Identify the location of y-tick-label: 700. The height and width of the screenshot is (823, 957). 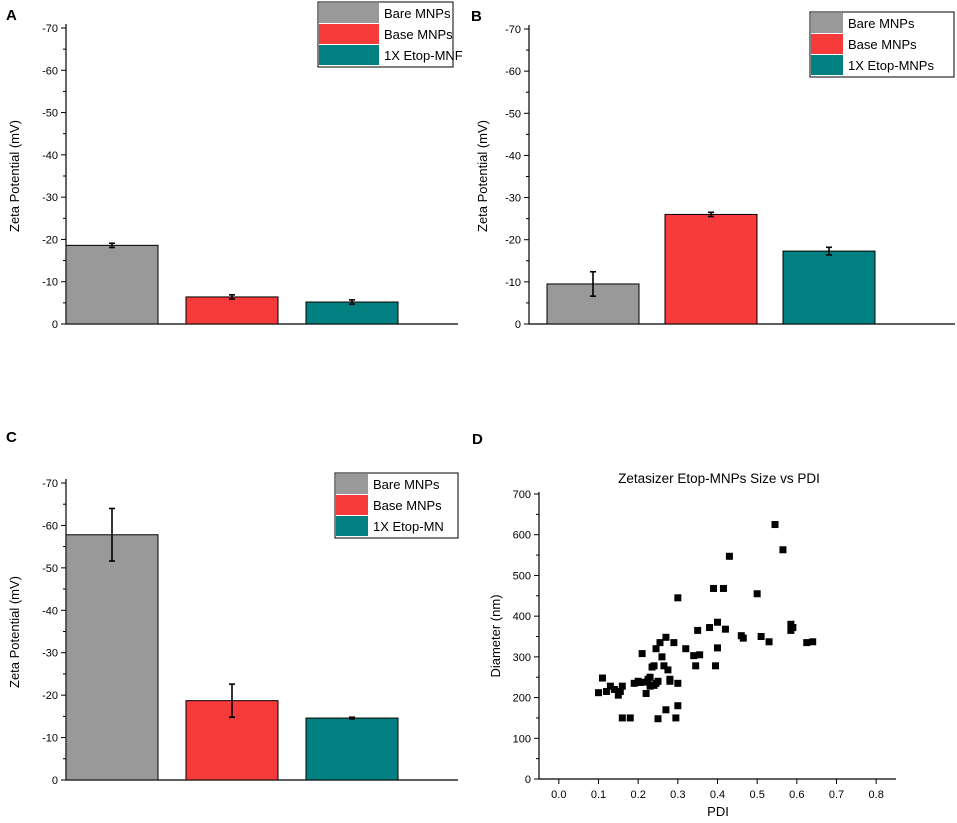
(522, 495).